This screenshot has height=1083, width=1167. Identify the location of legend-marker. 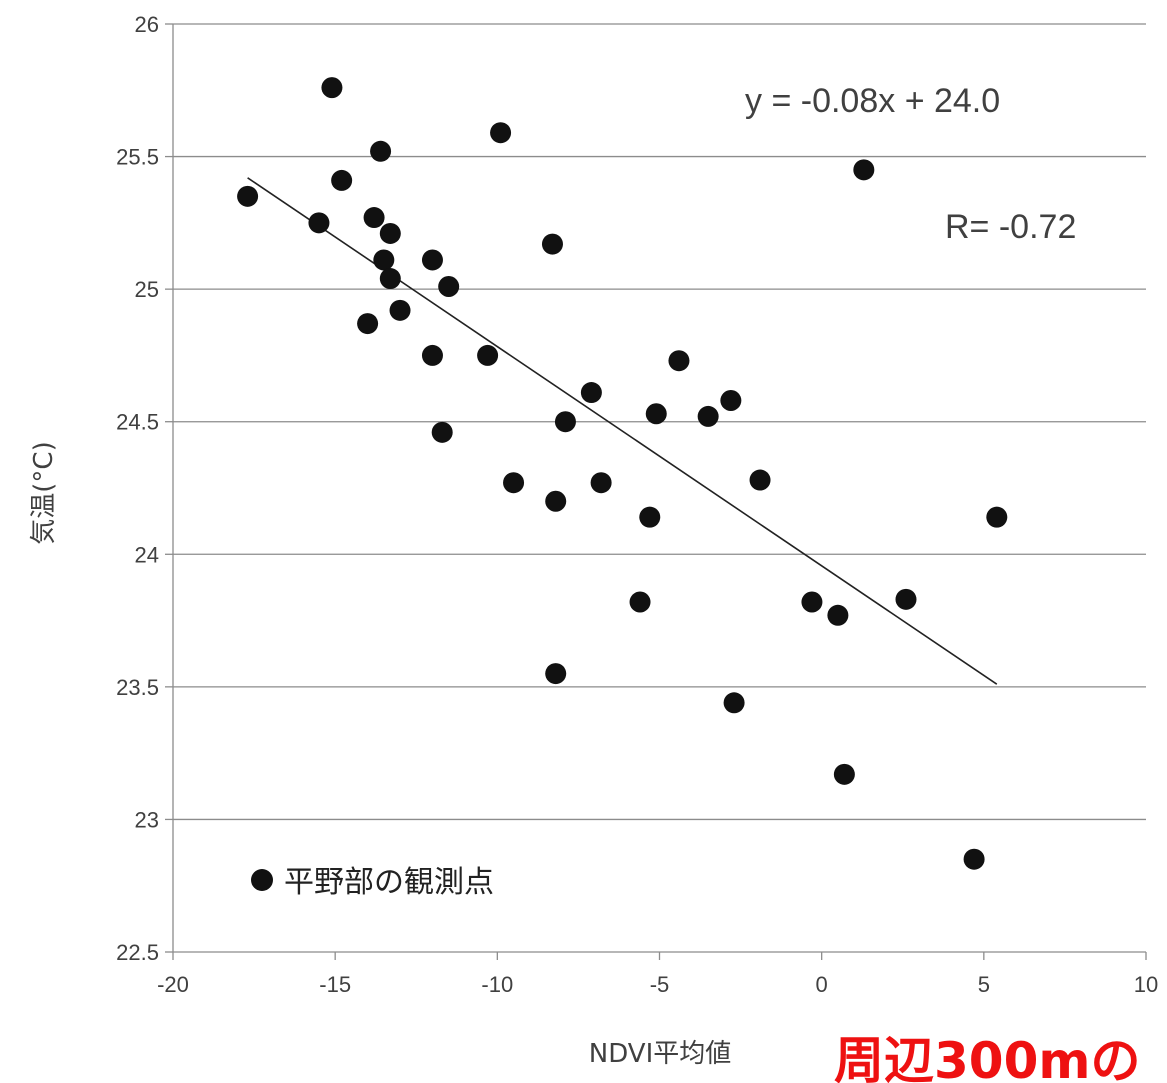
(262, 880).